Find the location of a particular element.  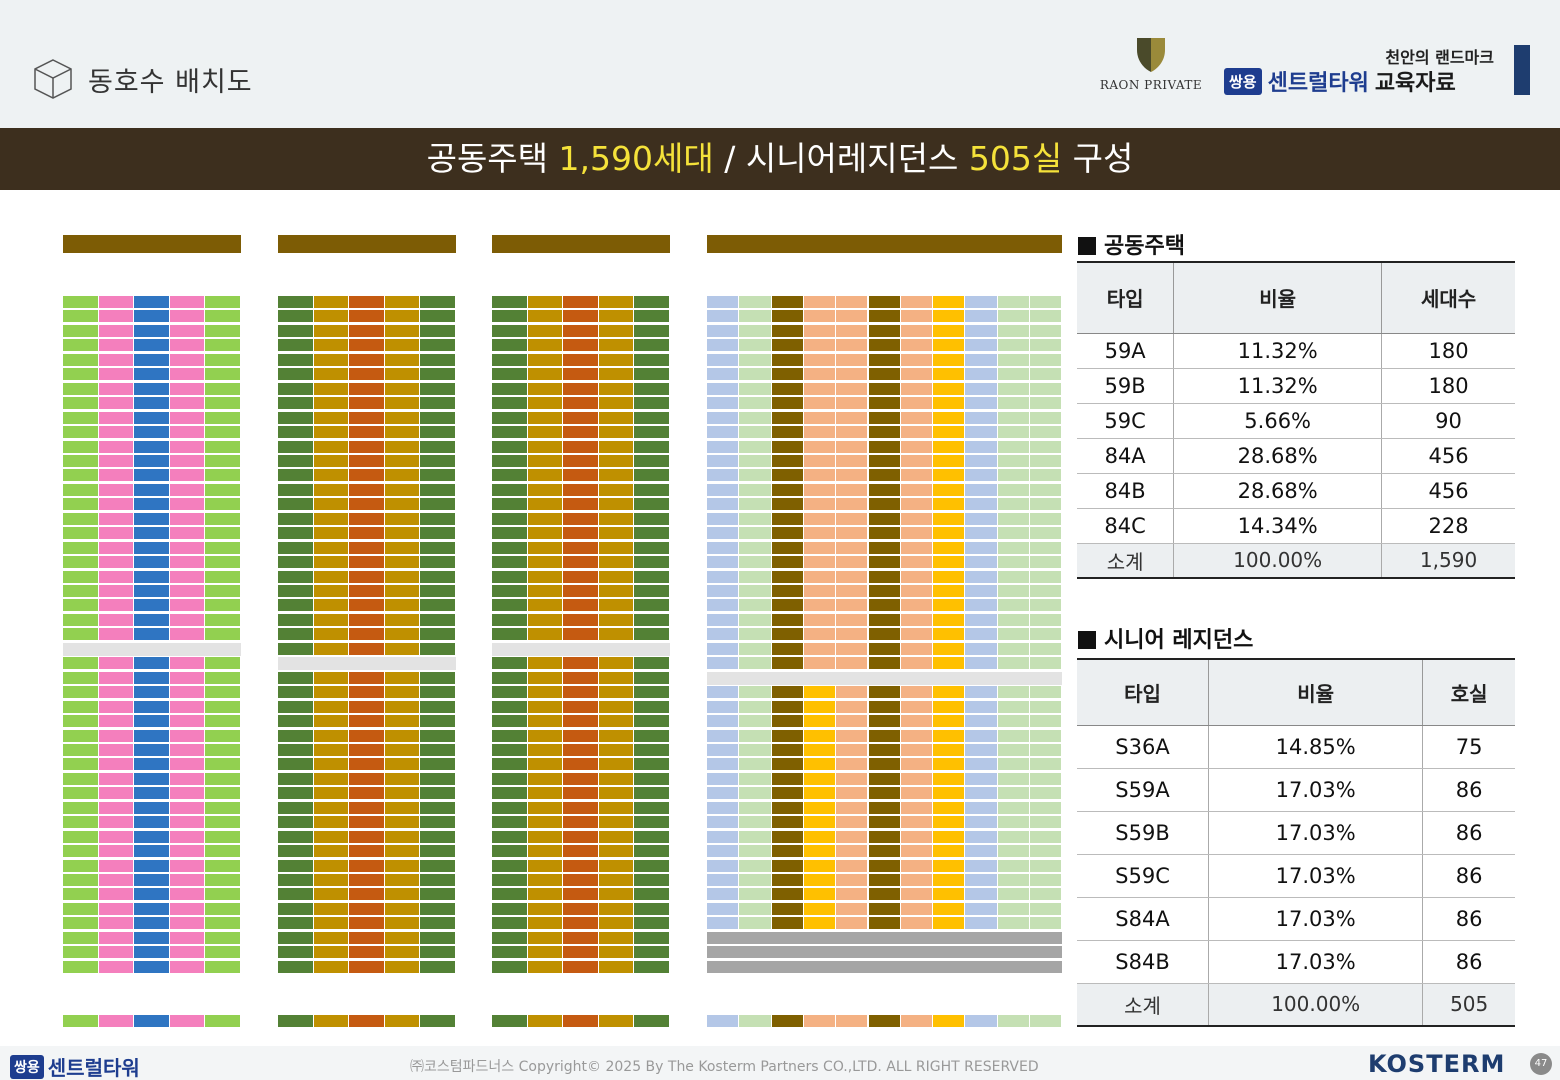

edu-material-label: 교육자료 is located at coordinates (1415, 83).